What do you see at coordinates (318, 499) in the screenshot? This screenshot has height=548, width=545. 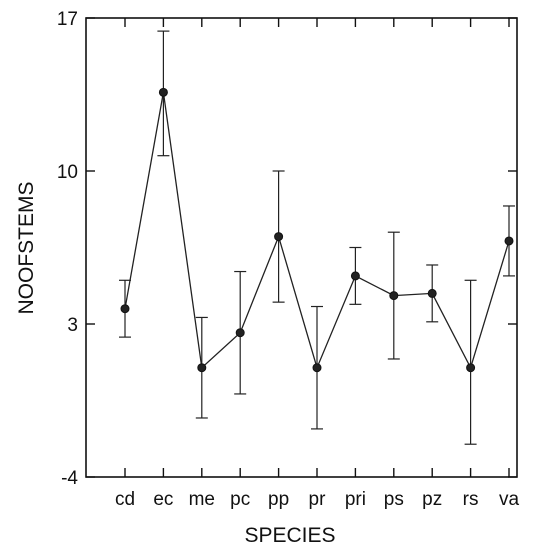 I see `x-tick-label: pr` at bounding box center [318, 499].